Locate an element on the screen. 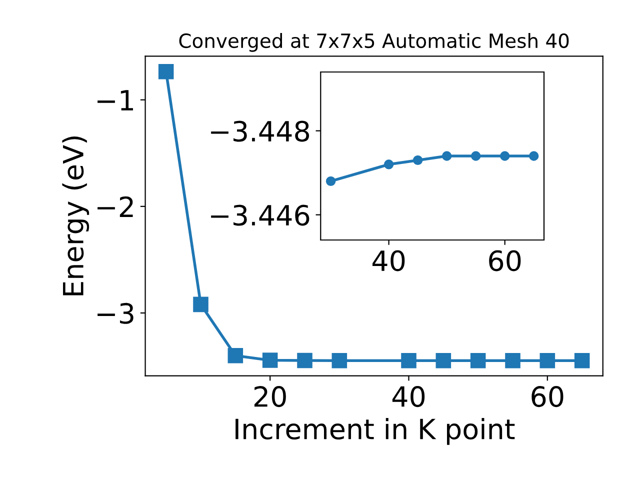 This screenshot has width=640, height=480. y-tick-label: −3 is located at coordinates (116, 313).